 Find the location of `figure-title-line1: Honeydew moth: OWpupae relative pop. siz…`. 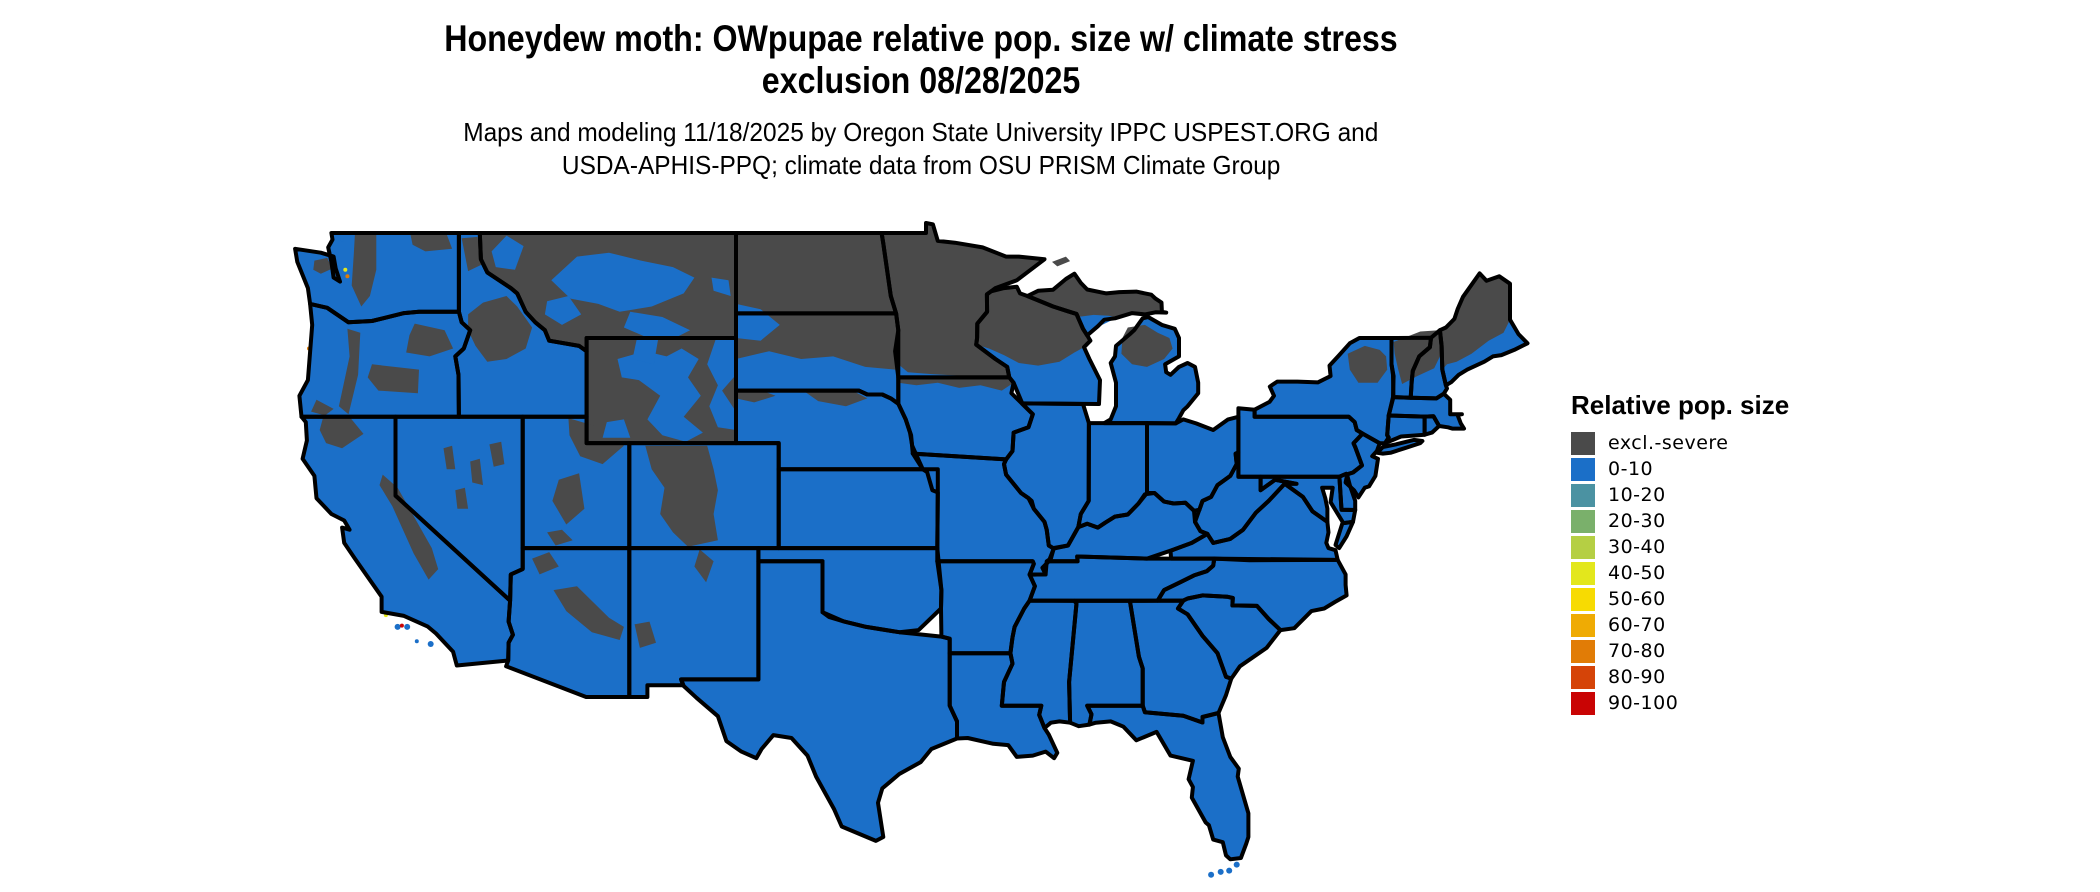

figure-title-line1: Honeydew moth: OWpupae relative pop. siz… is located at coordinates (921, 38).